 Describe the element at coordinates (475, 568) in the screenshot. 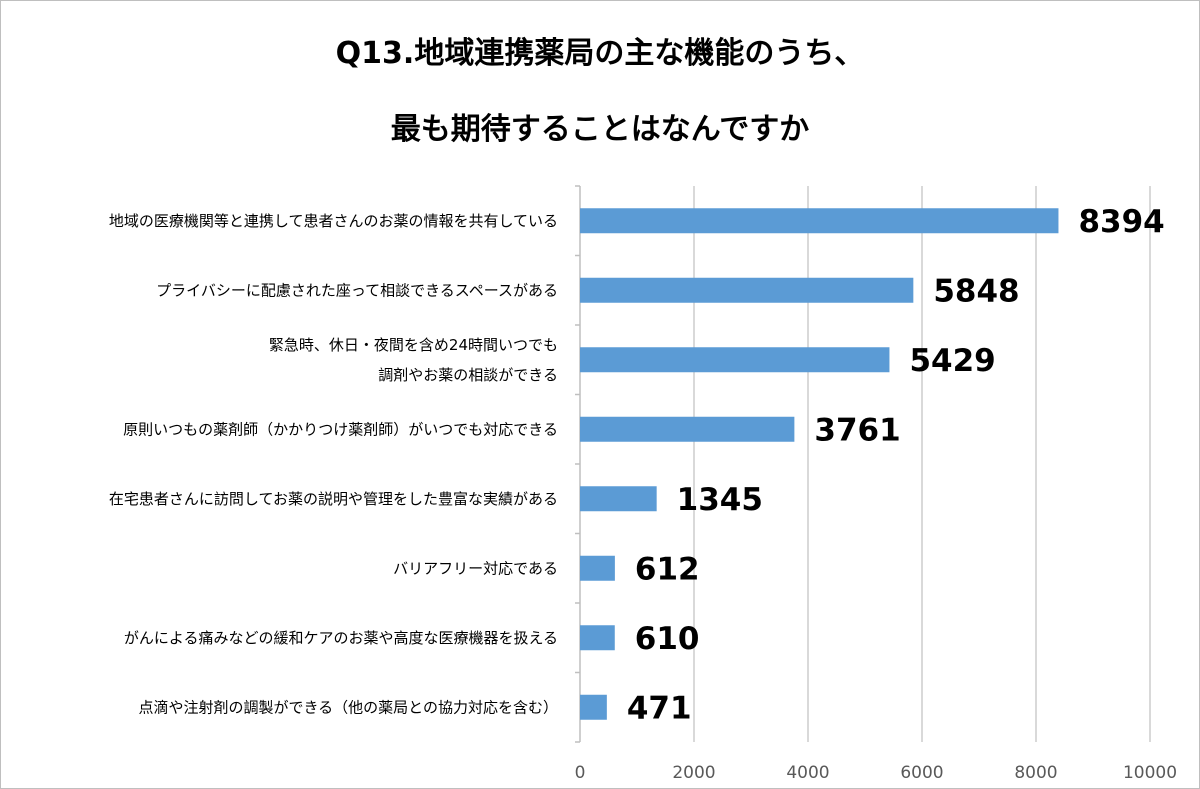

I see `category-label-5: バリアフリー対応である` at that location.